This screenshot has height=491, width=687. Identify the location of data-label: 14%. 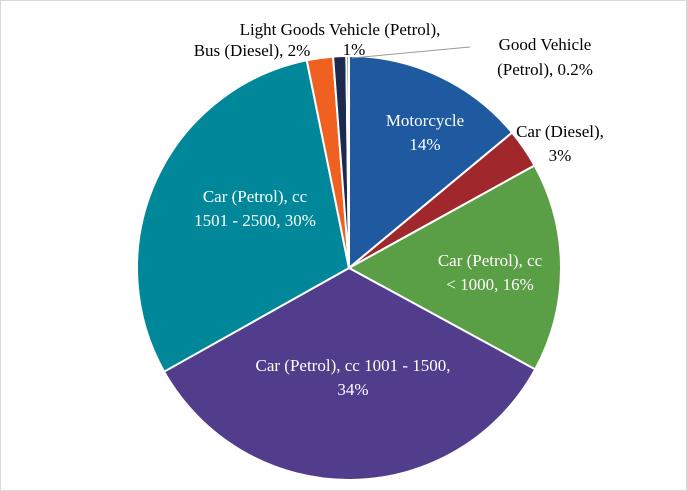
(424, 144).